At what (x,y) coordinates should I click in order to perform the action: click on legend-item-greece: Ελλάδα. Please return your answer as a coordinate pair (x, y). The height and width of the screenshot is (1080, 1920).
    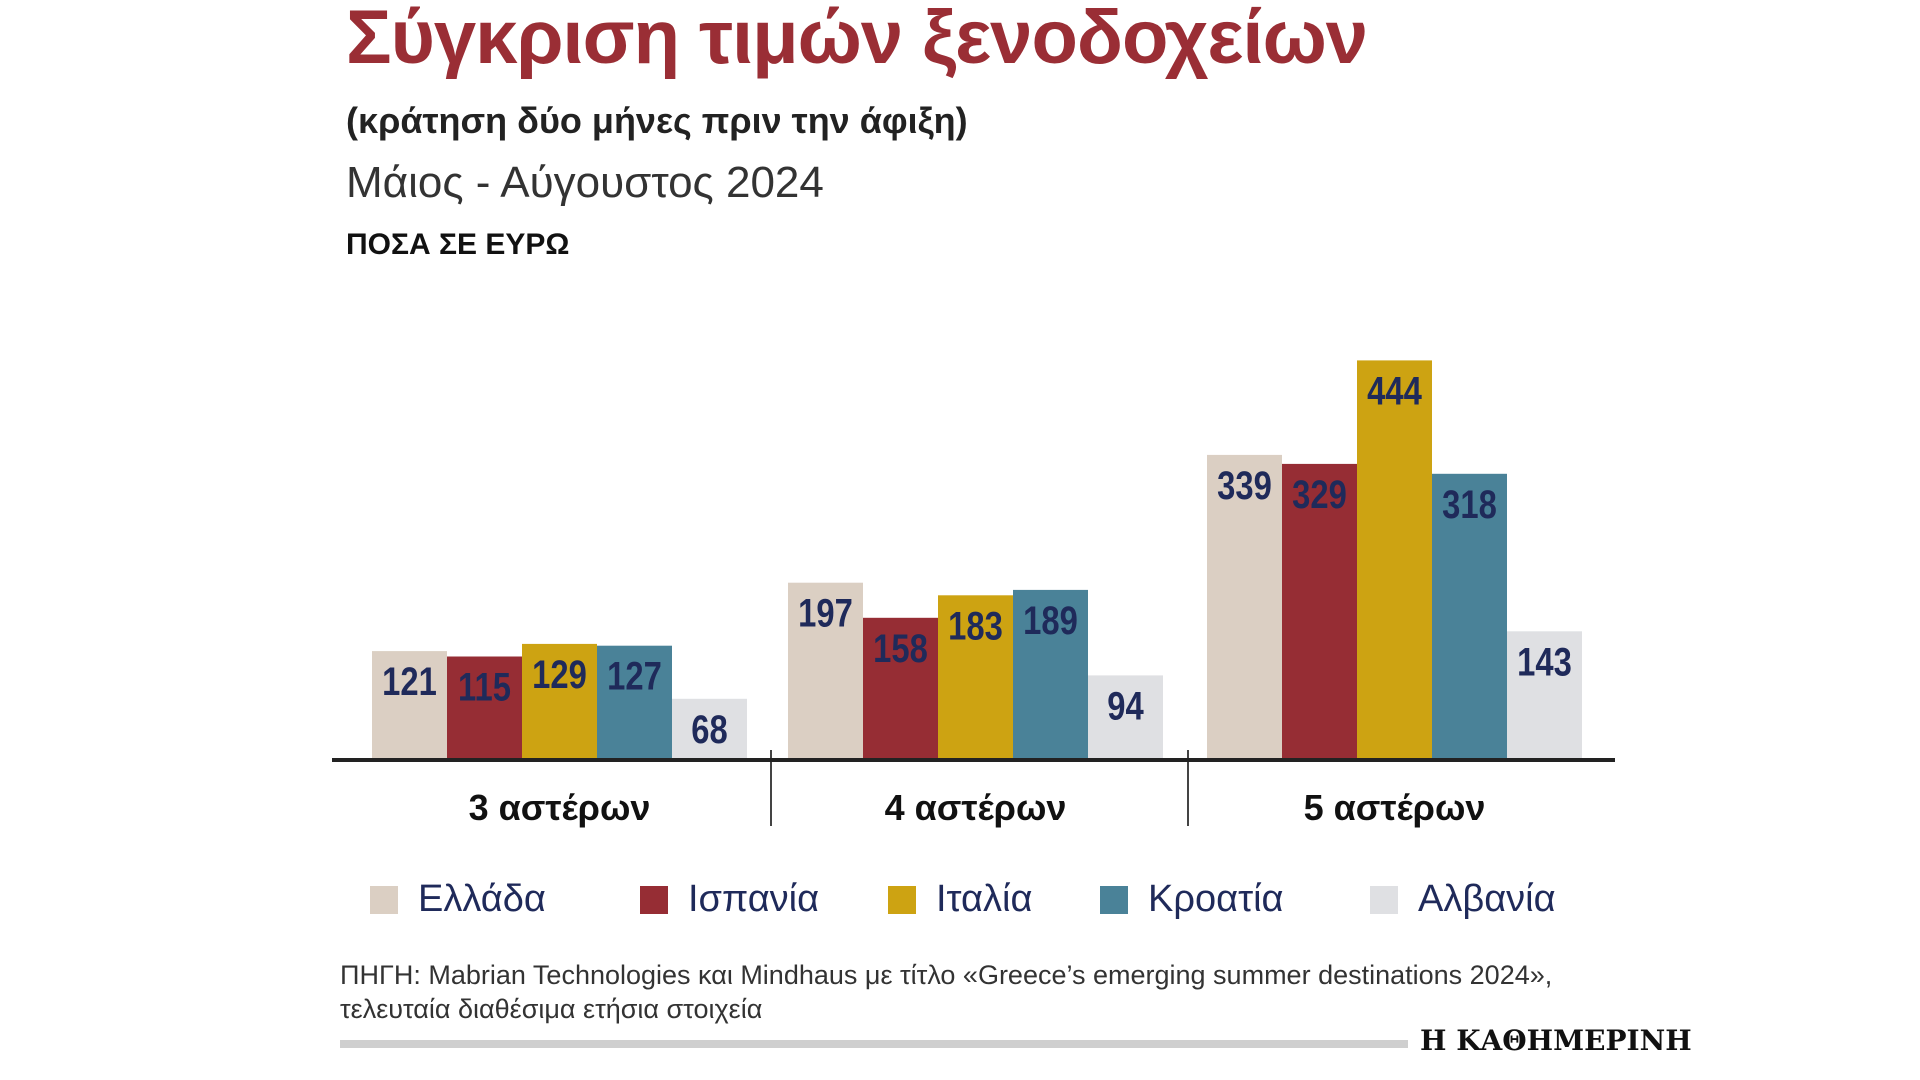
    Looking at the image, I should click on (458, 899).